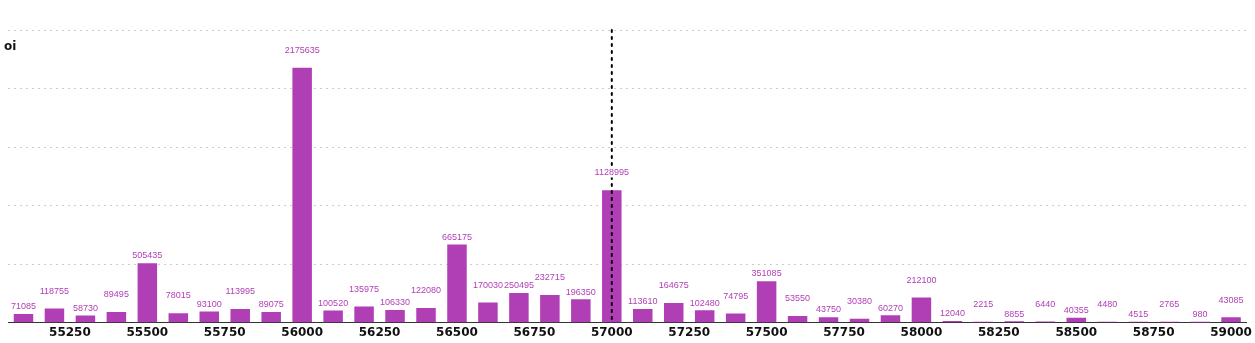  What do you see at coordinates (487, 284) in the screenshot?
I see `data-label: 170030` at bounding box center [487, 284].